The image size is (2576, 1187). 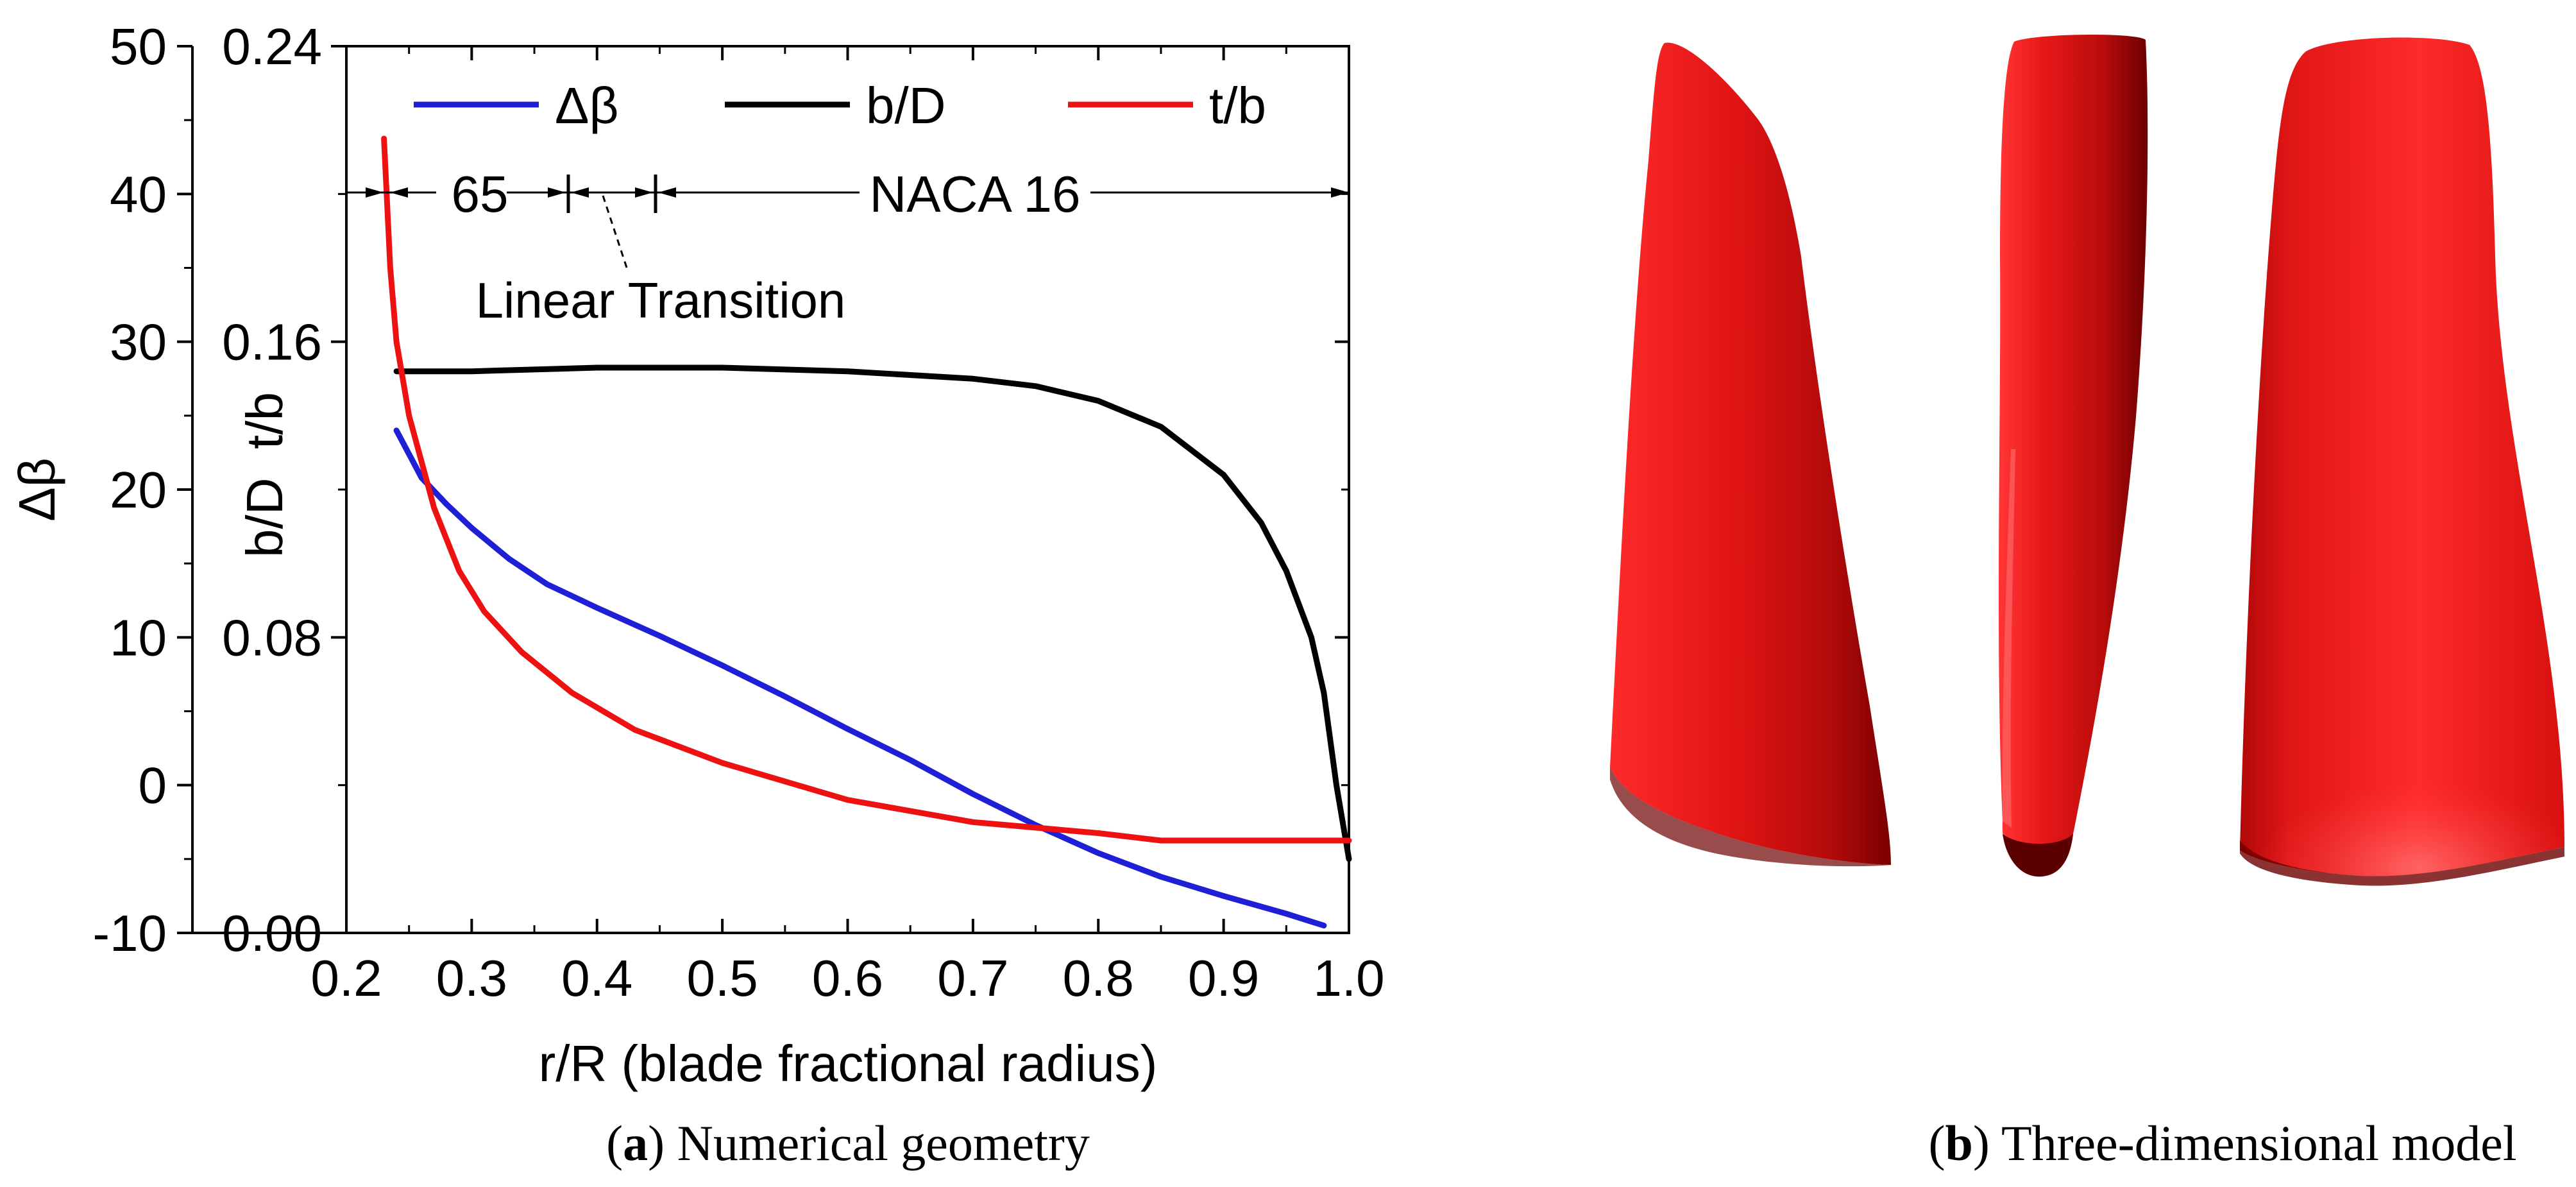 I want to click on left-y-axis-label: Δβ, so click(x=36, y=489).